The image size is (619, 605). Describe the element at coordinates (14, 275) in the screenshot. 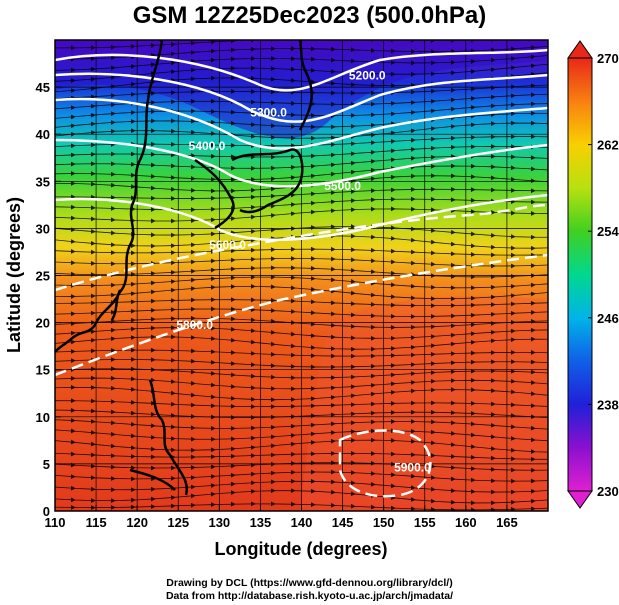

I see `y-axis-label: Latitude (degrees)` at that location.